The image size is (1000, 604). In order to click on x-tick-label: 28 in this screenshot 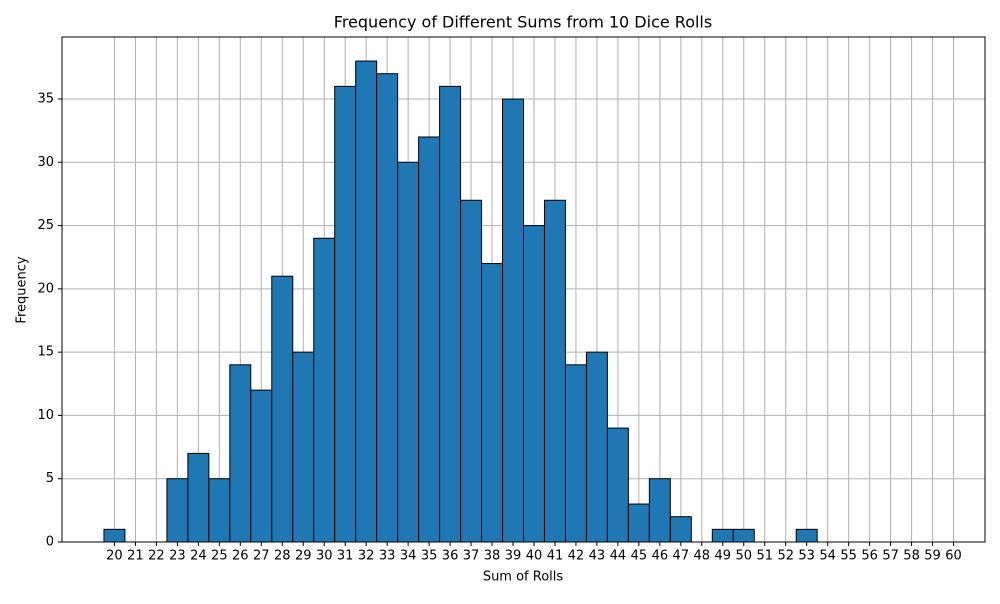, I will do `click(282, 556)`.